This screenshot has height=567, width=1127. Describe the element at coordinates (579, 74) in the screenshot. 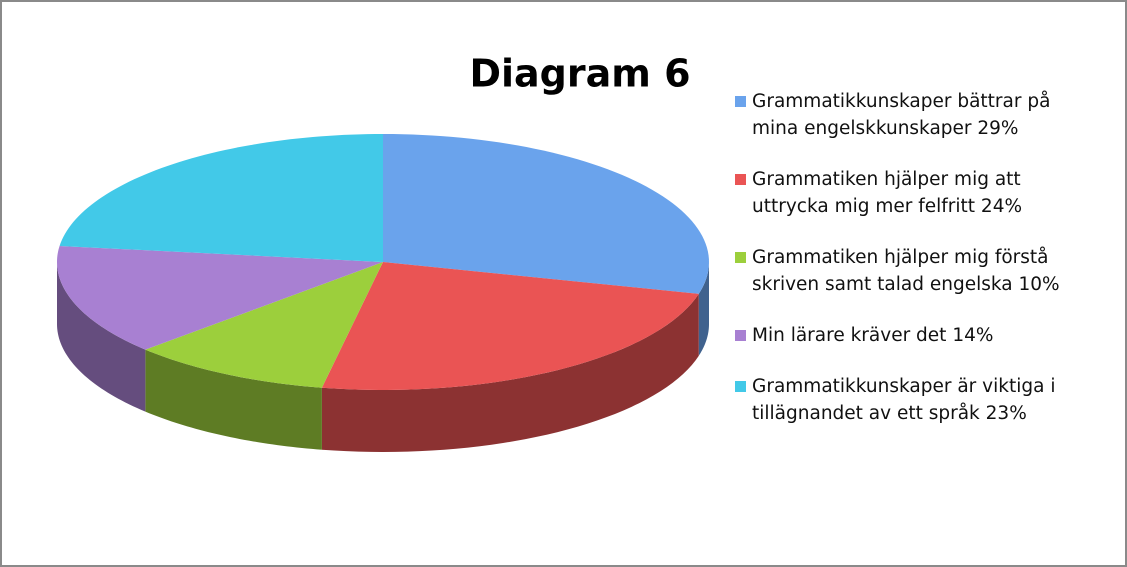

I see `chart-title: Diagram 6` at that location.